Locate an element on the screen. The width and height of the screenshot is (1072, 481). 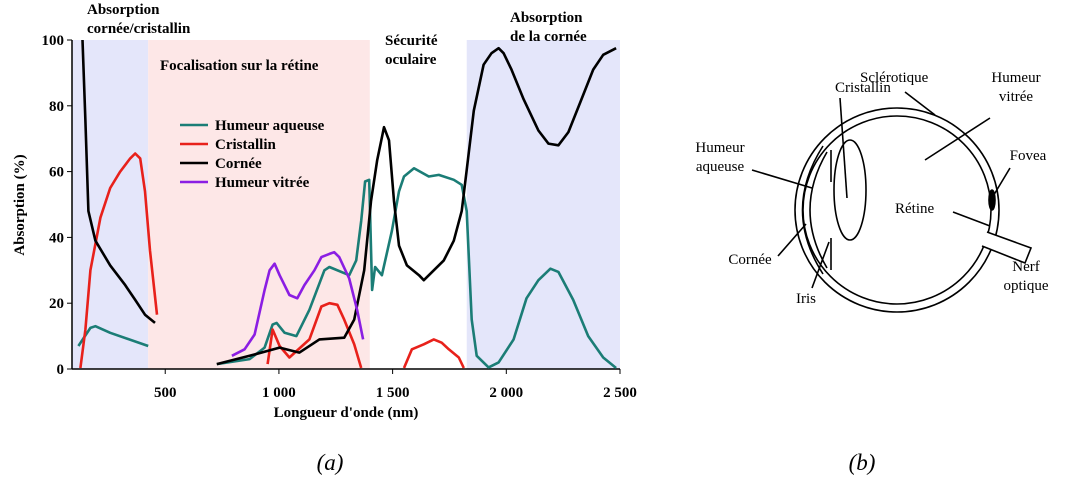
cornea-inner is located at coordinates (818, 210).